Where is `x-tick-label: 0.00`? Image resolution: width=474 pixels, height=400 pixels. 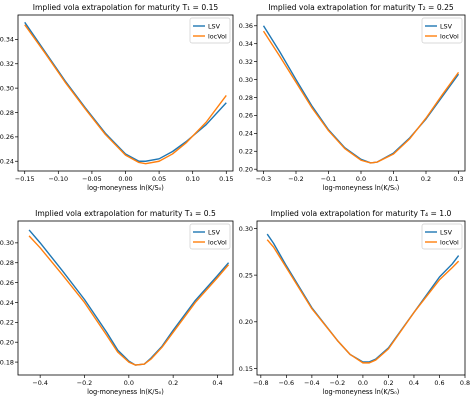 x-tick-label: 0.00 is located at coordinates (125, 179).